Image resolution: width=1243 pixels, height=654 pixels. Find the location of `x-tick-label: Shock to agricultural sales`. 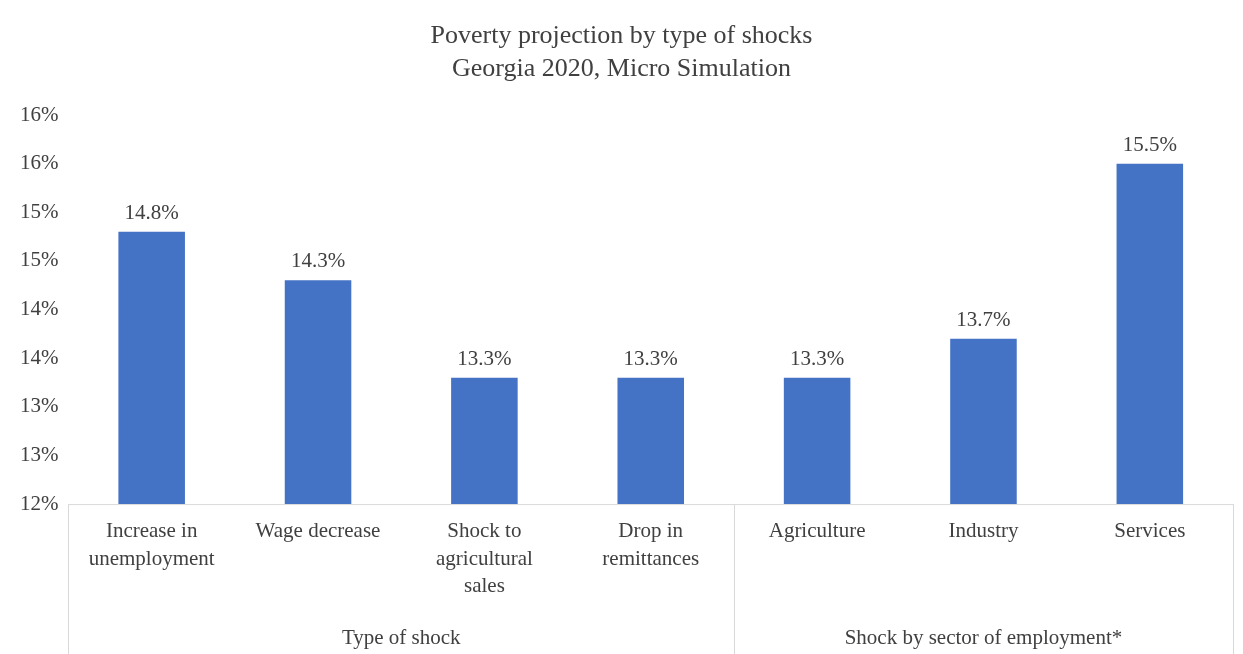

x-tick-label: Shock to agricultural sales is located at coordinates (484, 557).